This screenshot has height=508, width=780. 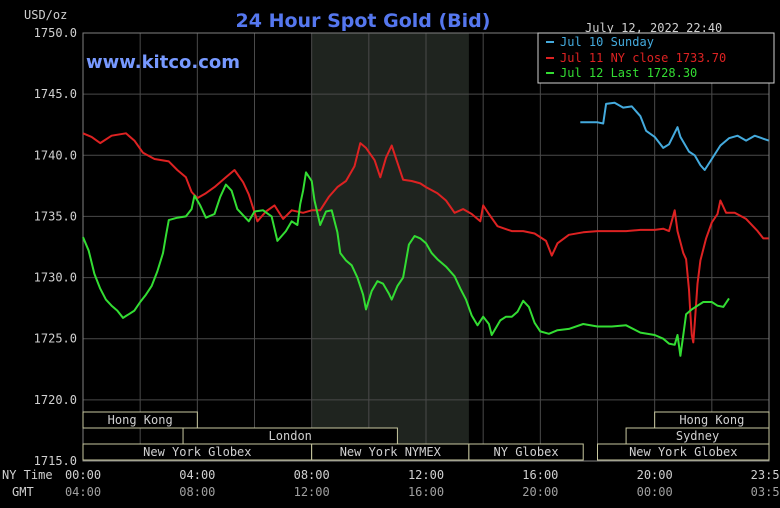 What do you see at coordinates (312, 475) in the screenshot?
I see `x-tick-label-ny: 08:00` at bounding box center [312, 475].